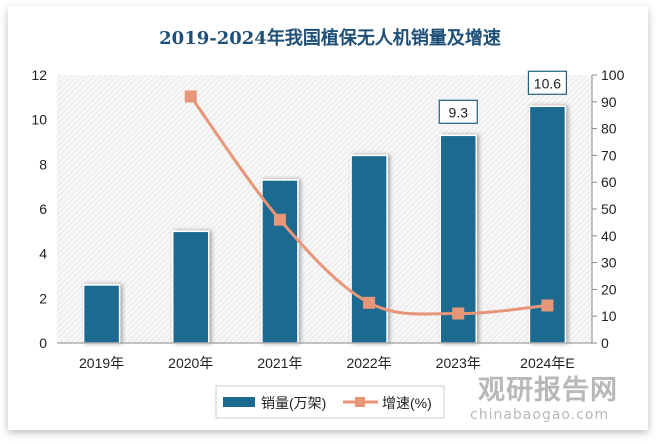 This screenshot has width=660, height=444. What do you see at coordinates (43, 254) in the screenshot?
I see `left-axis-tick: 4` at bounding box center [43, 254].